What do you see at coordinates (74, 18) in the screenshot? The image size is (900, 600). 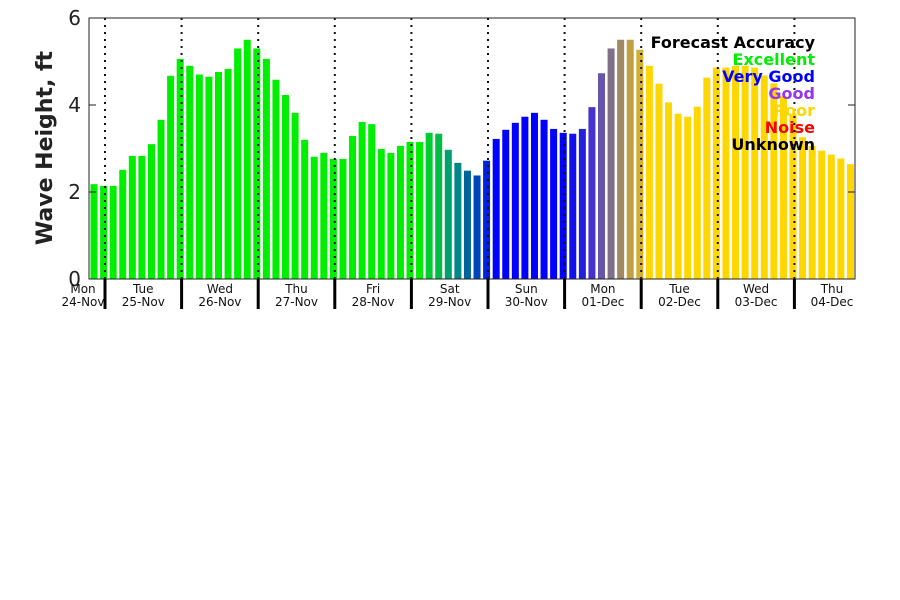 I see `y-tick-label: 6` at bounding box center [74, 18].